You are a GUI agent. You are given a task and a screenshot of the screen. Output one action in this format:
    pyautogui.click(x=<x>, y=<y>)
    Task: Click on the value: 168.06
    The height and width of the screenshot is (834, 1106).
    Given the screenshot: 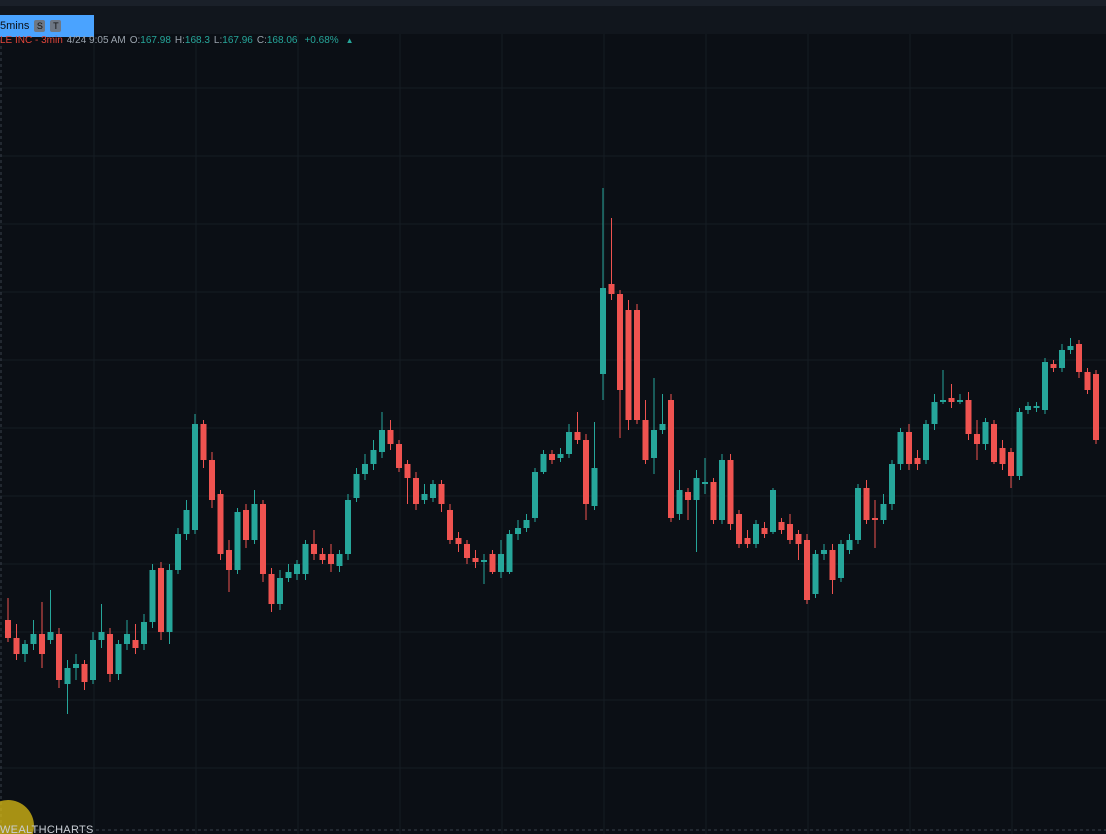 What is the action you would take?
    pyautogui.click(x=282, y=40)
    